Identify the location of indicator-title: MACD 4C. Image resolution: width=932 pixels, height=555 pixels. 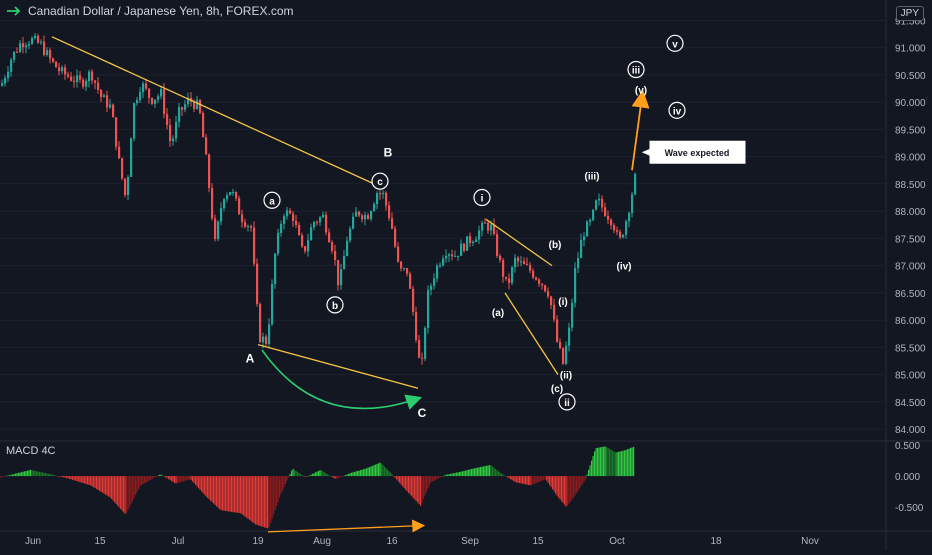
(31, 451).